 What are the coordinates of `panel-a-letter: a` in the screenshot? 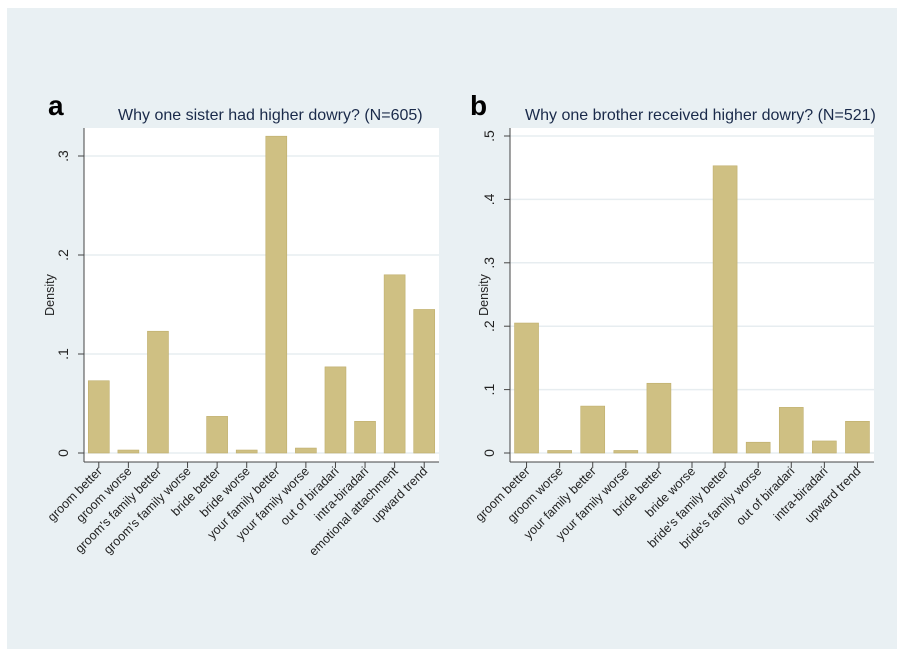 It's located at (56, 105).